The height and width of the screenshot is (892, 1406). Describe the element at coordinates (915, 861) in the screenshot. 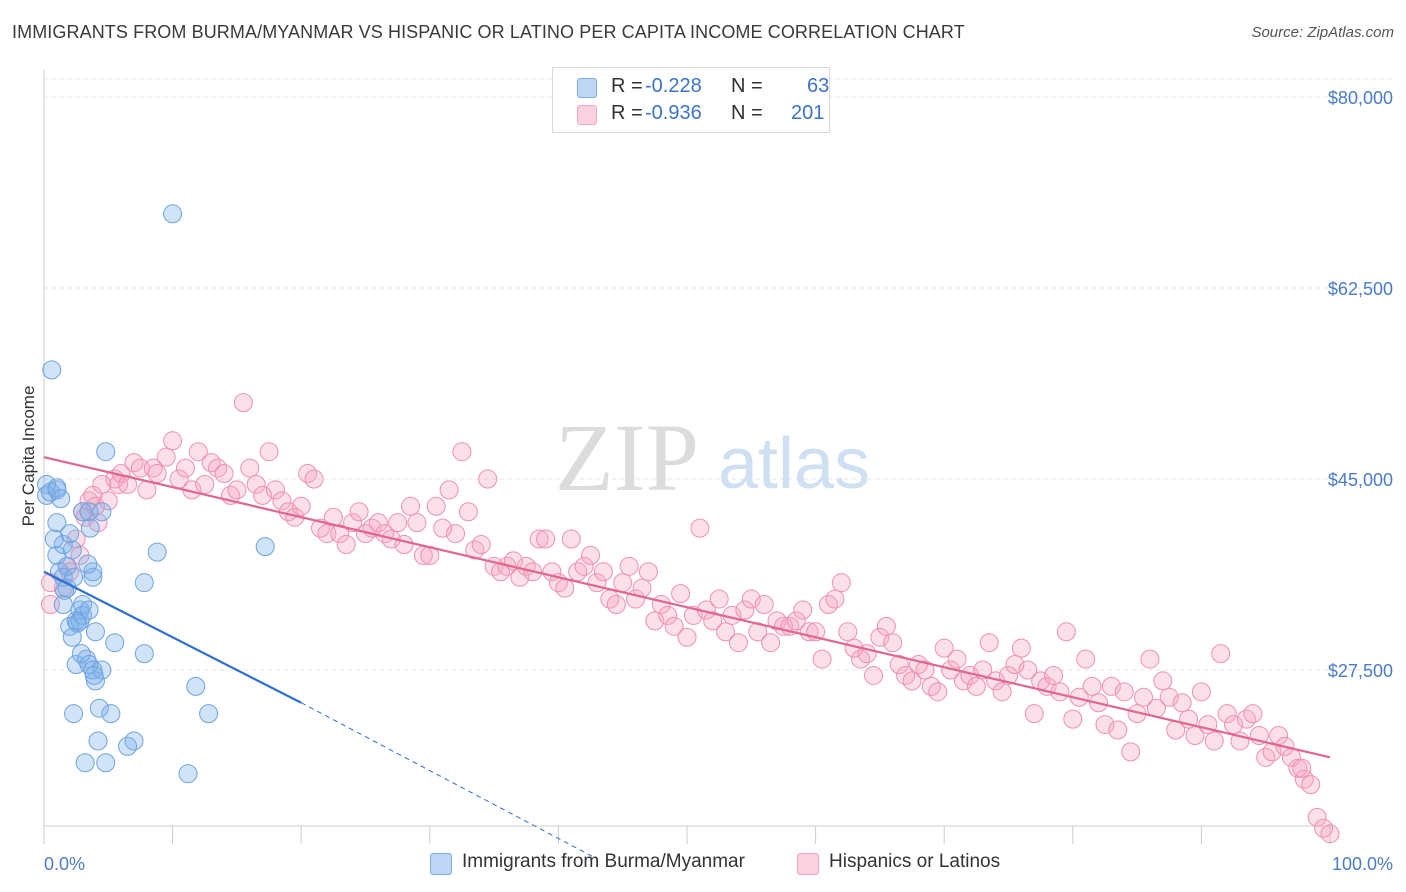

I see `series-label-hispanic: Hispanics or Latinos` at that location.